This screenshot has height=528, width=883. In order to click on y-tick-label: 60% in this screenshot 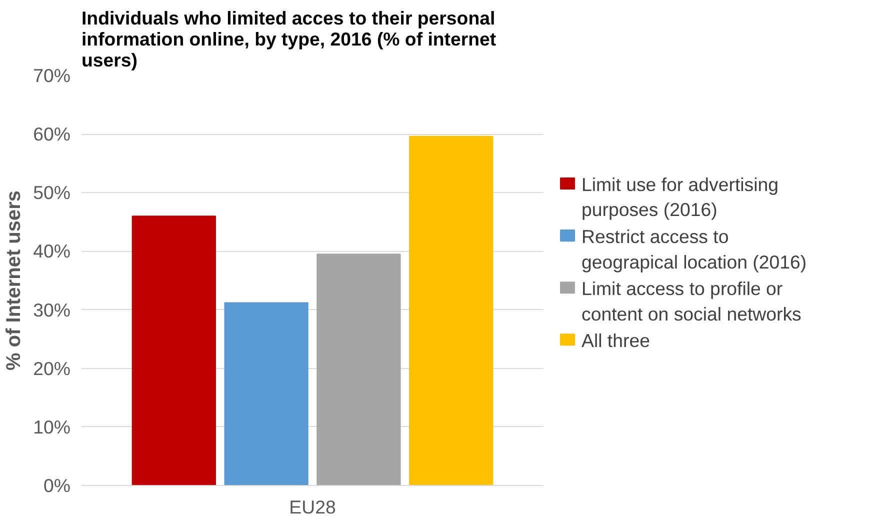, I will do `click(52, 134)`.